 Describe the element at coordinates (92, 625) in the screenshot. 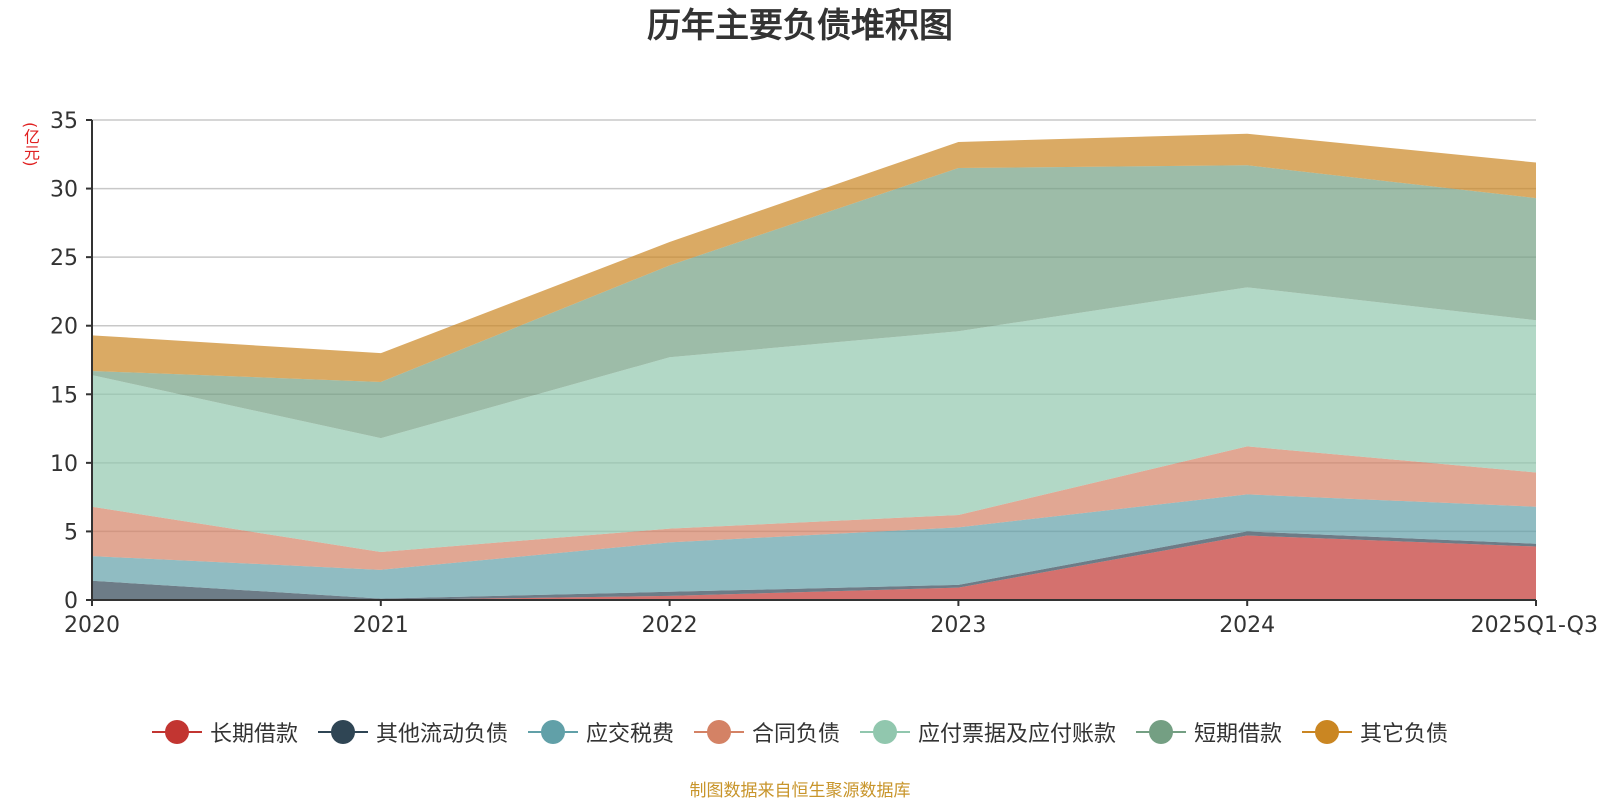

I see `x-tick-label: 2020` at that location.